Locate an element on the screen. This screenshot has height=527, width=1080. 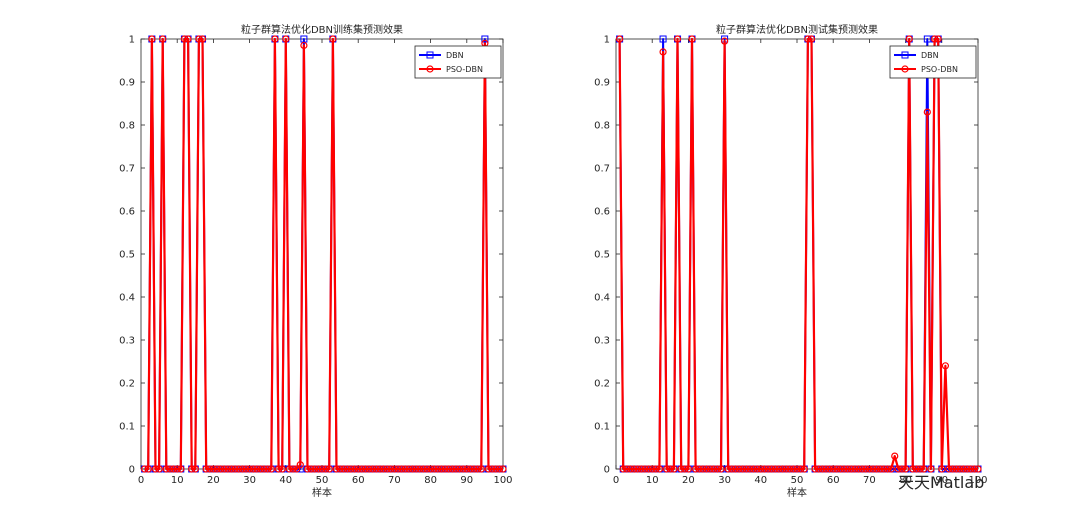
legend-box is located at coordinates (933, 62).